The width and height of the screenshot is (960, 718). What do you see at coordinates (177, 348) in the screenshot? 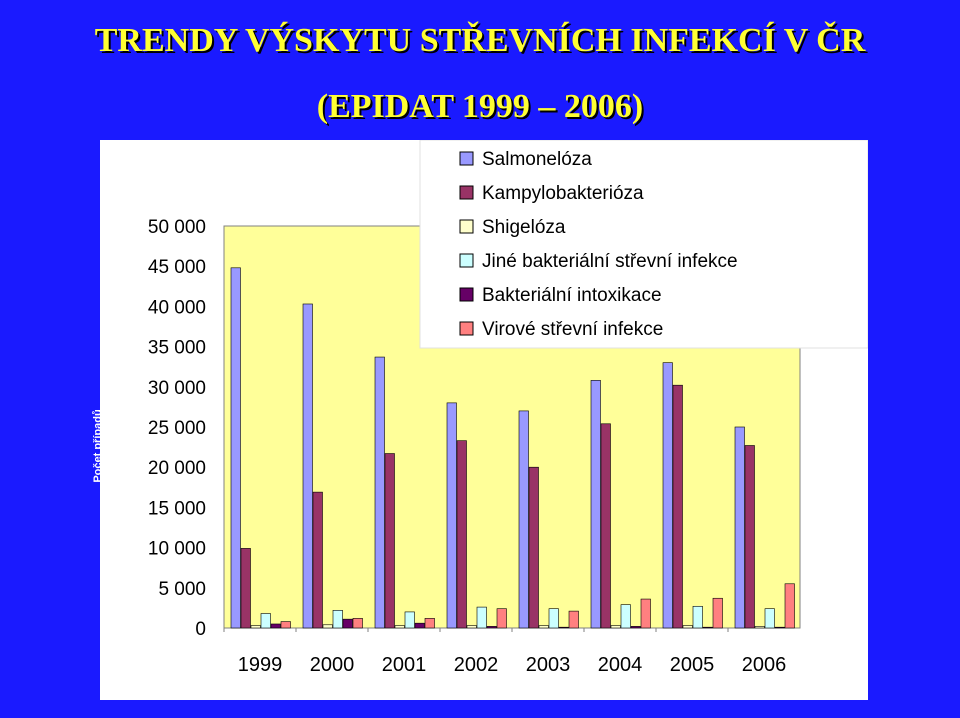
I see `y-tick-label: 35 000` at bounding box center [177, 348].